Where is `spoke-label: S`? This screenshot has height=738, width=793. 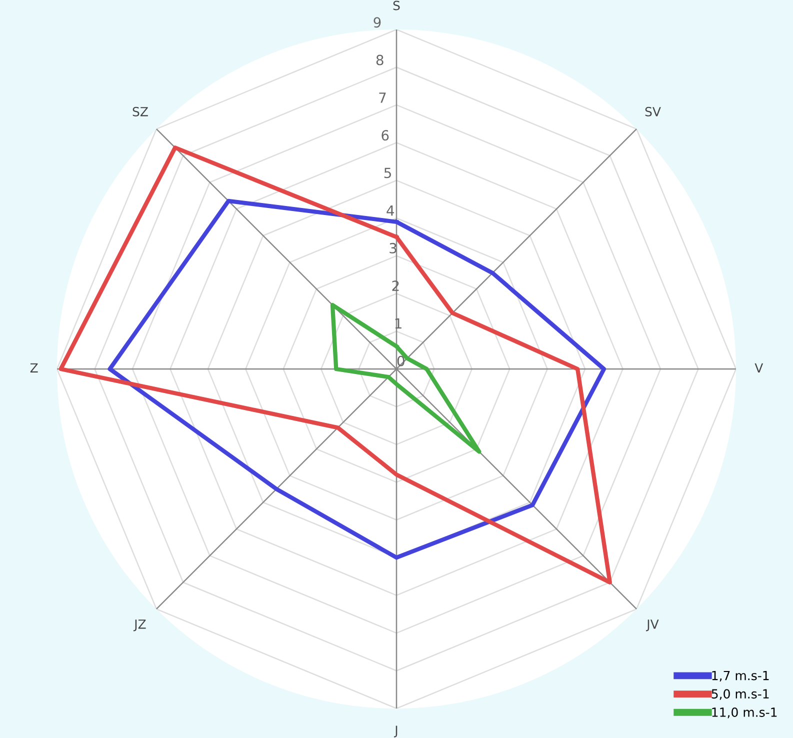
spoke-label: S is located at coordinates (396, 5).